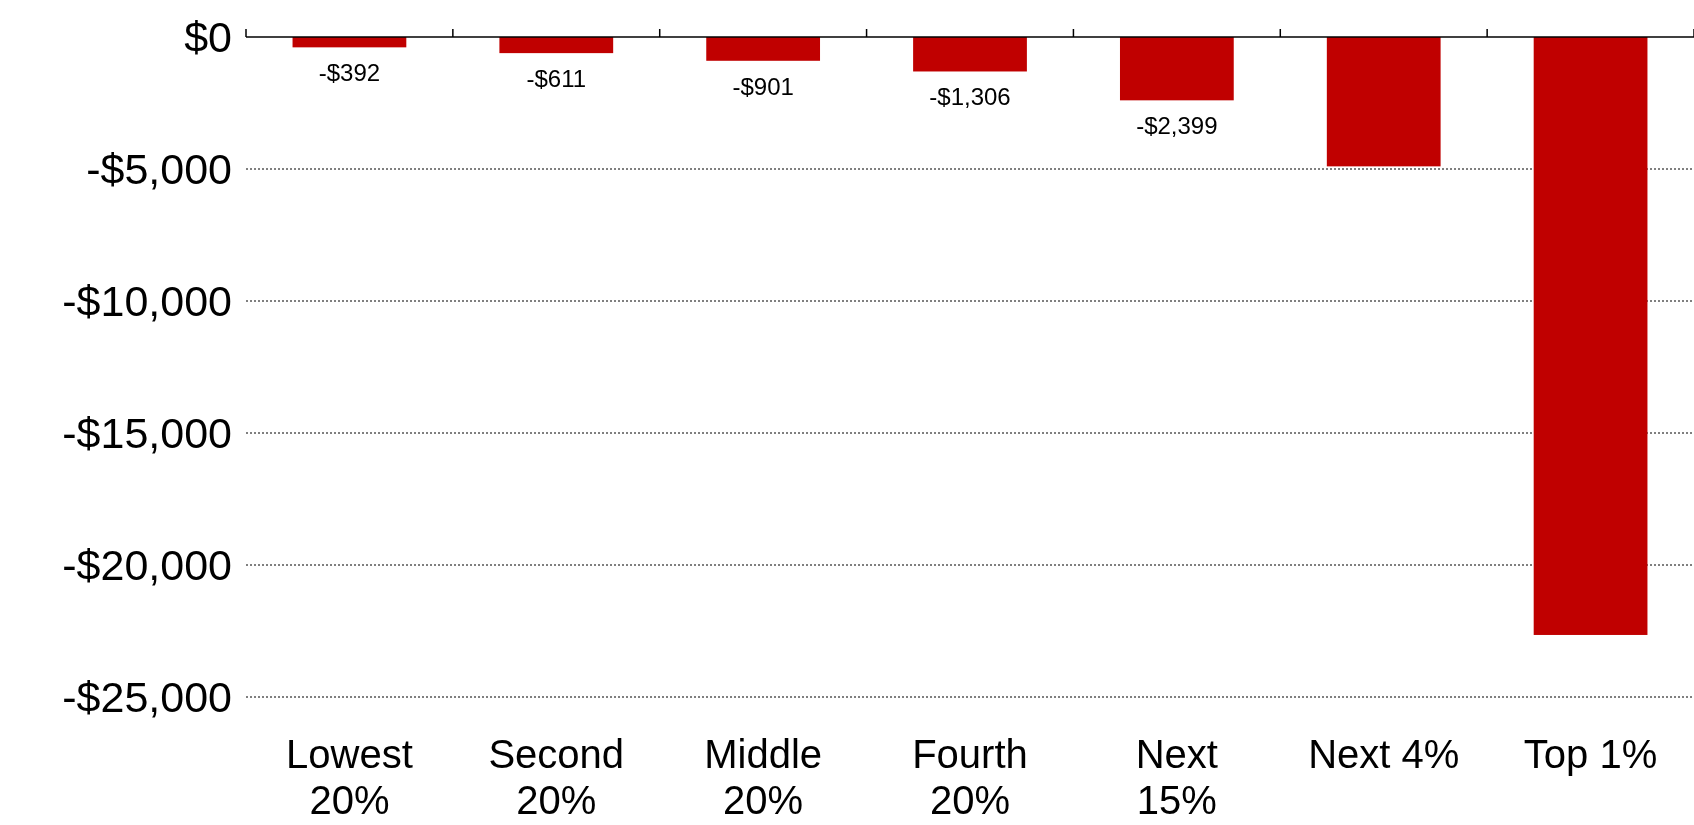 The height and width of the screenshot is (825, 1694). I want to click on x-tick-label: Fourth 20%, so click(970, 777).